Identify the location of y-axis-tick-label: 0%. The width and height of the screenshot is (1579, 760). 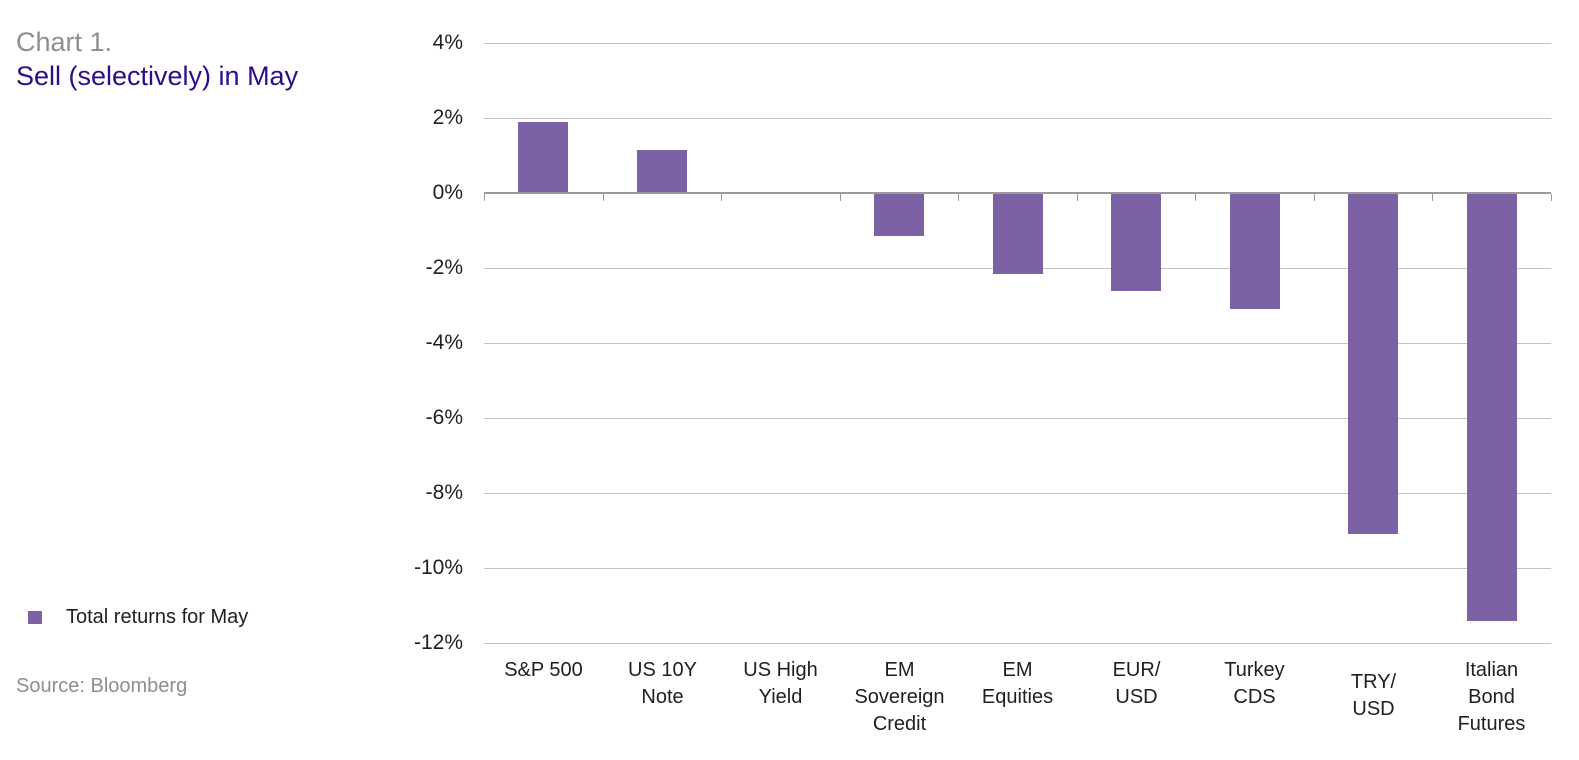
(447, 192).